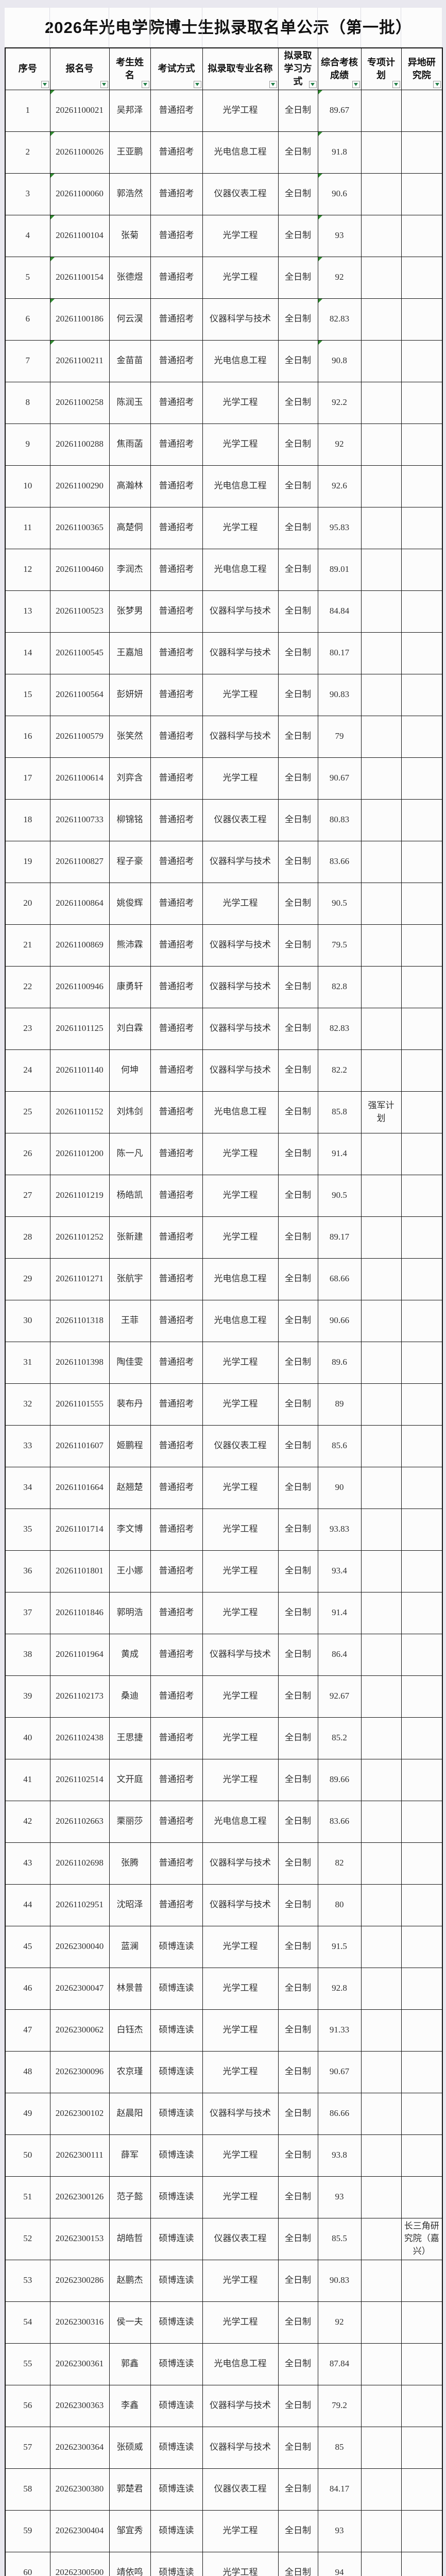 Image resolution: width=446 pixels, height=2576 pixels. What do you see at coordinates (240, 1863) in the screenshot?
I see `cell-major: 仪器科学与技术` at bounding box center [240, 1863].